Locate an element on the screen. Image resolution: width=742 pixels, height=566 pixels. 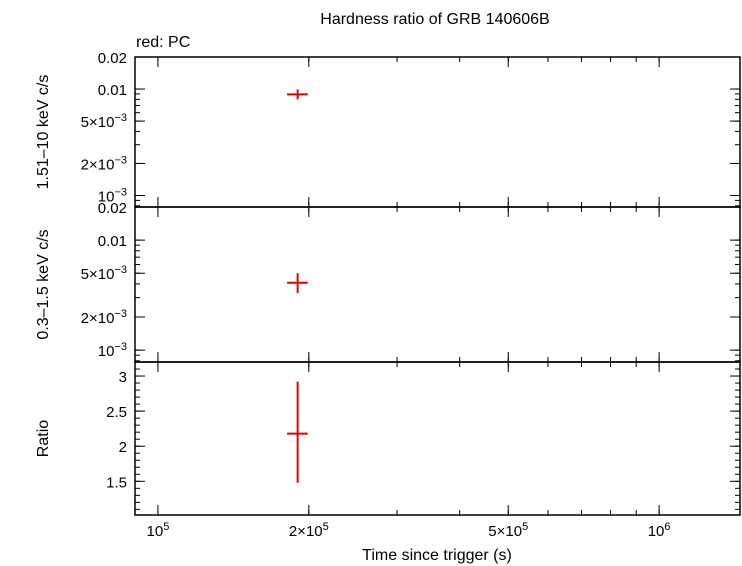
legend-note: red: PC is located at coordinates (163, 42).